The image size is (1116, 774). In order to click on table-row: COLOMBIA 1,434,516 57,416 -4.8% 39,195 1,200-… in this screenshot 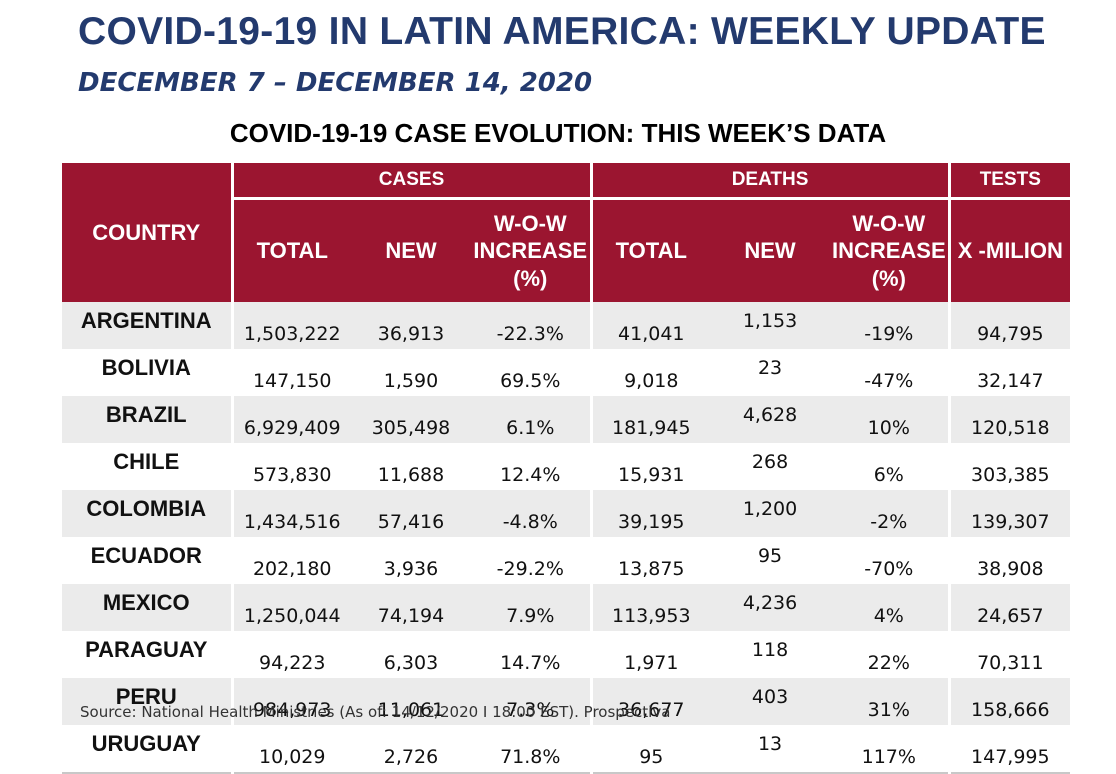, I will do `click(566, 513)`.